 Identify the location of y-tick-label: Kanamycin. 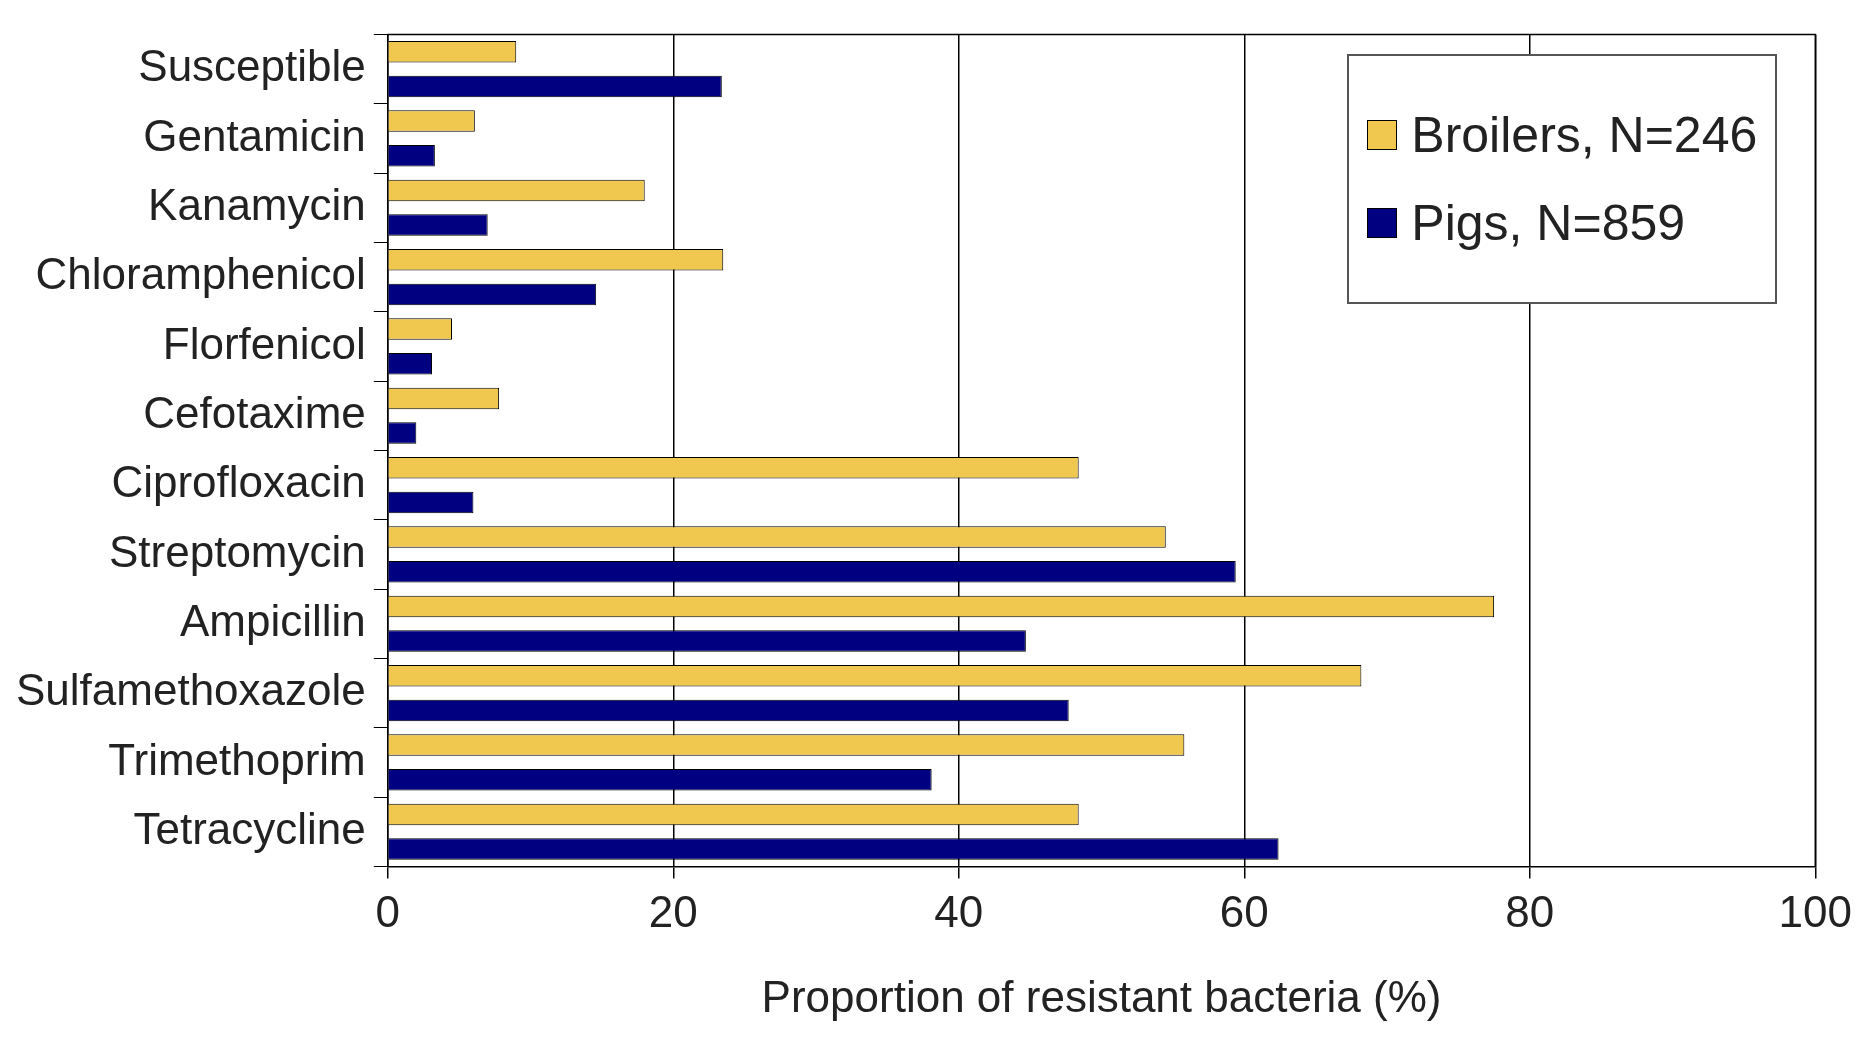
(257, 204).